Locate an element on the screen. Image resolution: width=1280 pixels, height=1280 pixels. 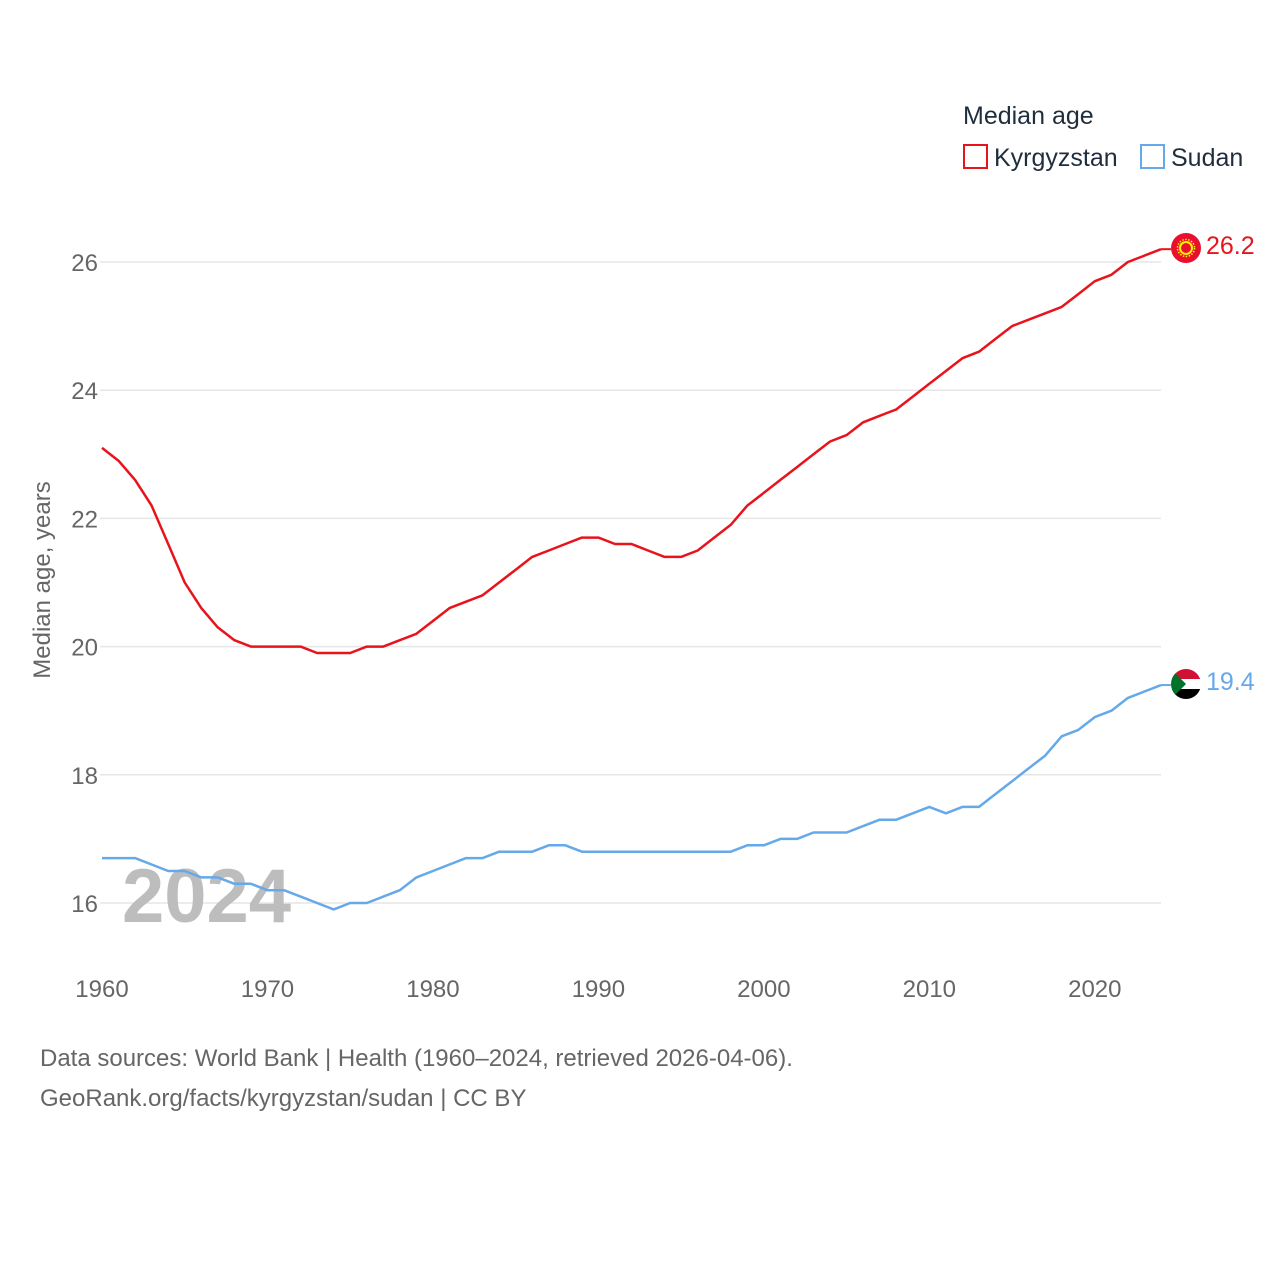
end-value-sudan: 19.4 is located at coordinates (1230, 682).